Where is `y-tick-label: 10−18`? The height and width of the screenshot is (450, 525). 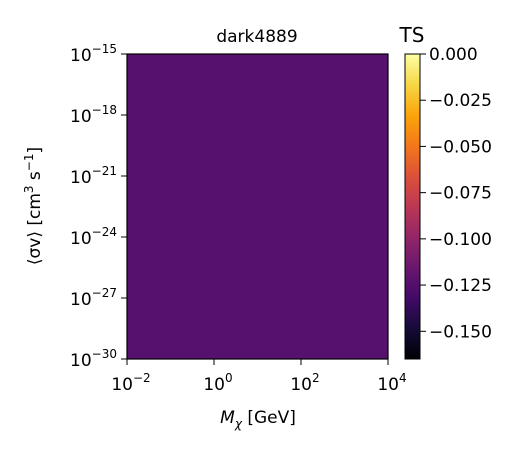
y-tick-label: 10−18 is located at coordinates (93, 115).